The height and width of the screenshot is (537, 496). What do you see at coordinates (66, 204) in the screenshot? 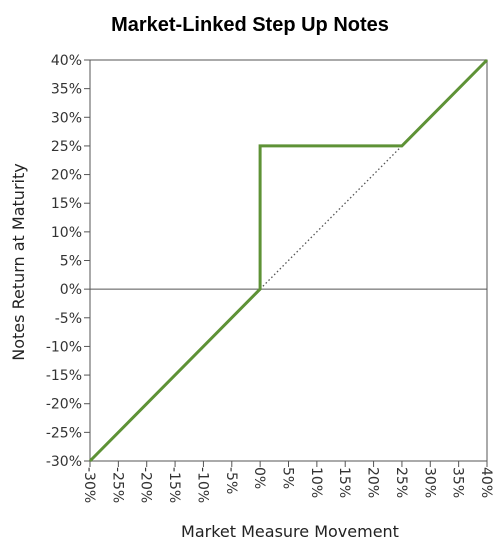
I see `y-tick-label: 15%` at bounding box center [66, 204].